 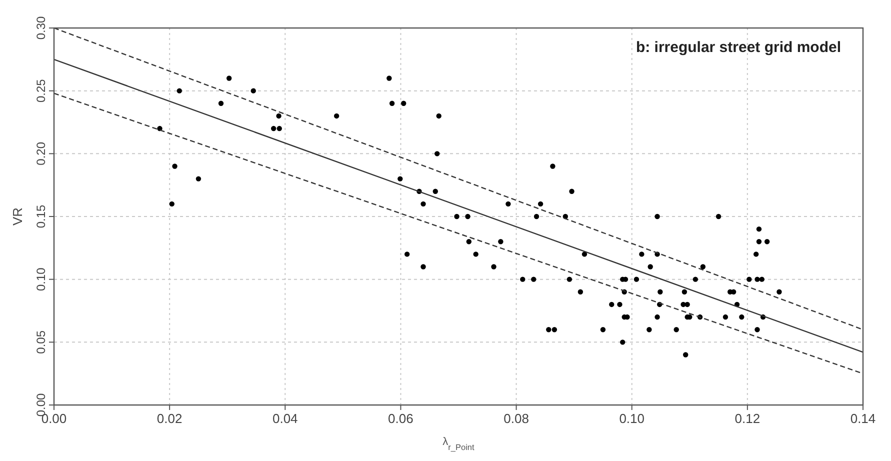 I want to click on y-axis-title: VR, so click(x=17, y=216).